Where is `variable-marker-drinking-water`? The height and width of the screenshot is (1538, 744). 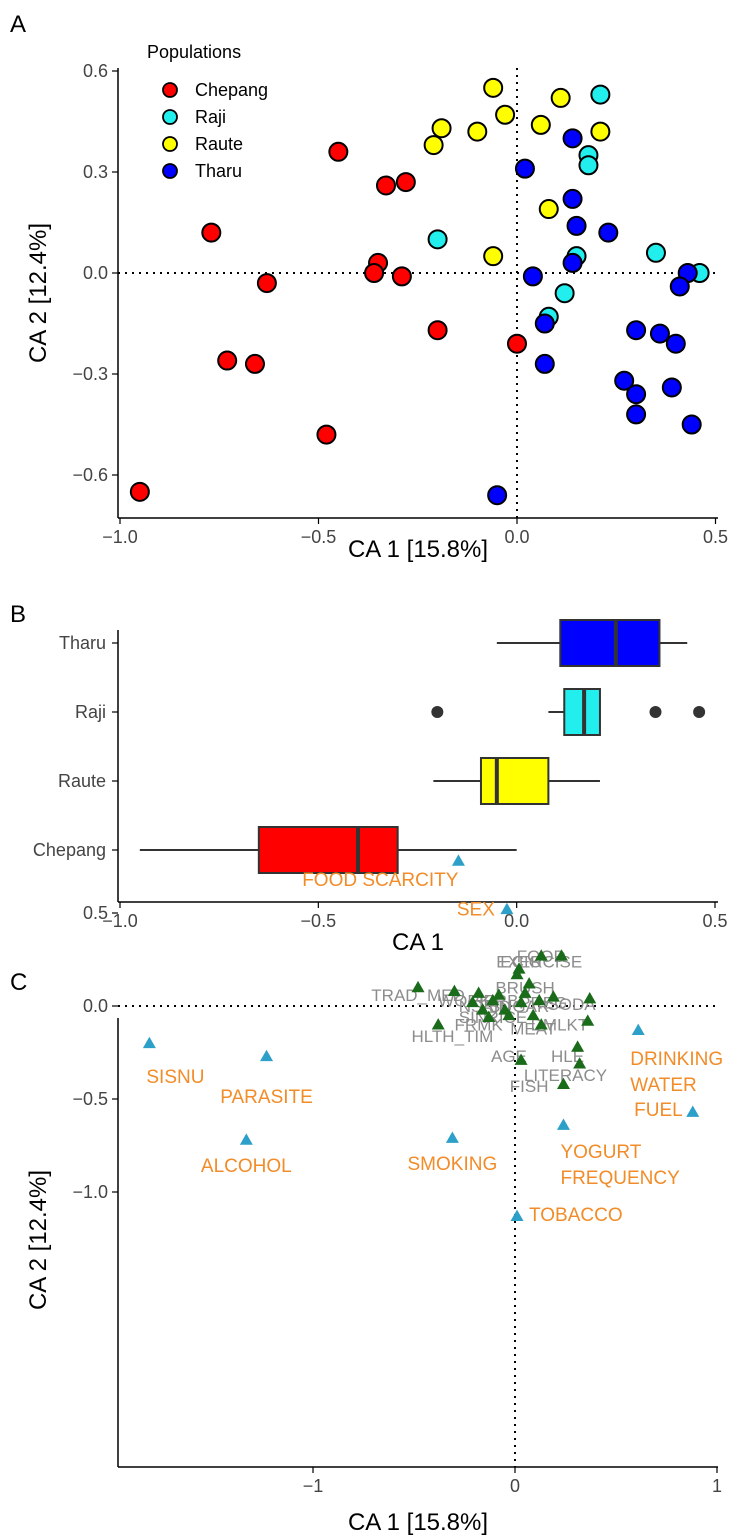 variable-marker-drinking-water is located at coordinates (638, 1029).